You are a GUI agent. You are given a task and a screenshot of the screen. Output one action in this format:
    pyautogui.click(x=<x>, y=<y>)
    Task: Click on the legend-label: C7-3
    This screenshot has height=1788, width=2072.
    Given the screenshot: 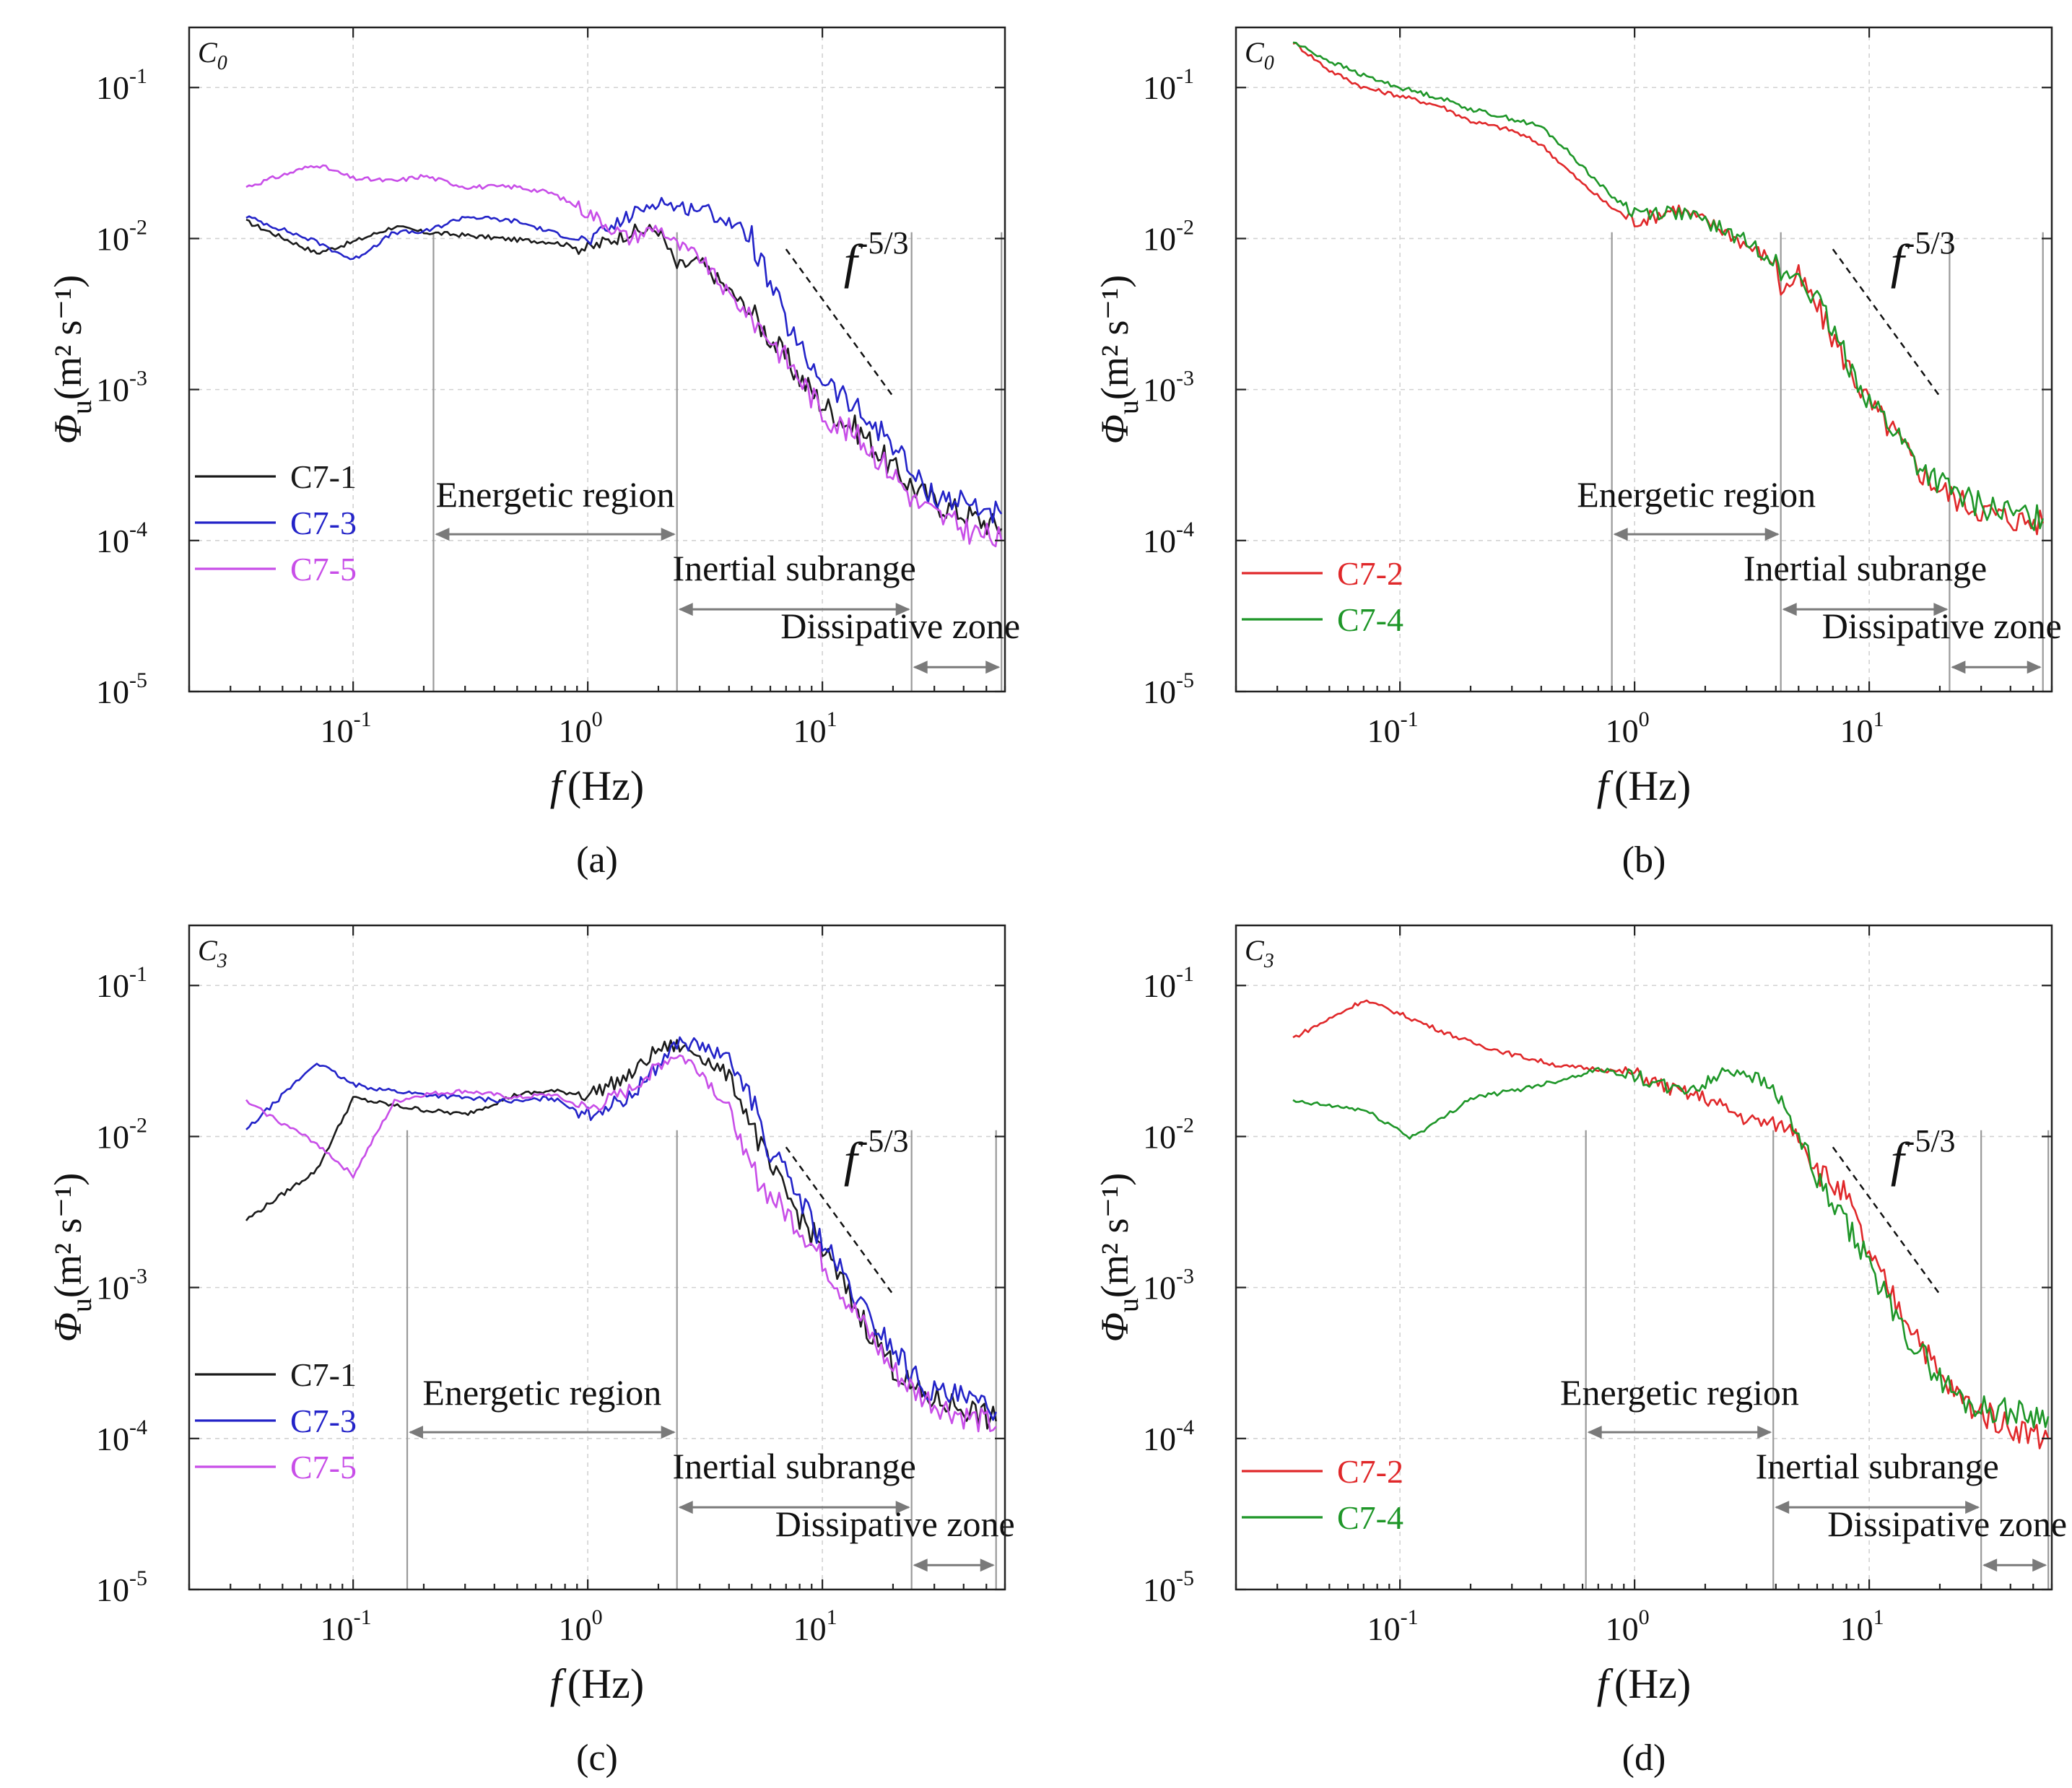 What is the action you would take?
    pyautogui.click(x=323, y=1421)
    